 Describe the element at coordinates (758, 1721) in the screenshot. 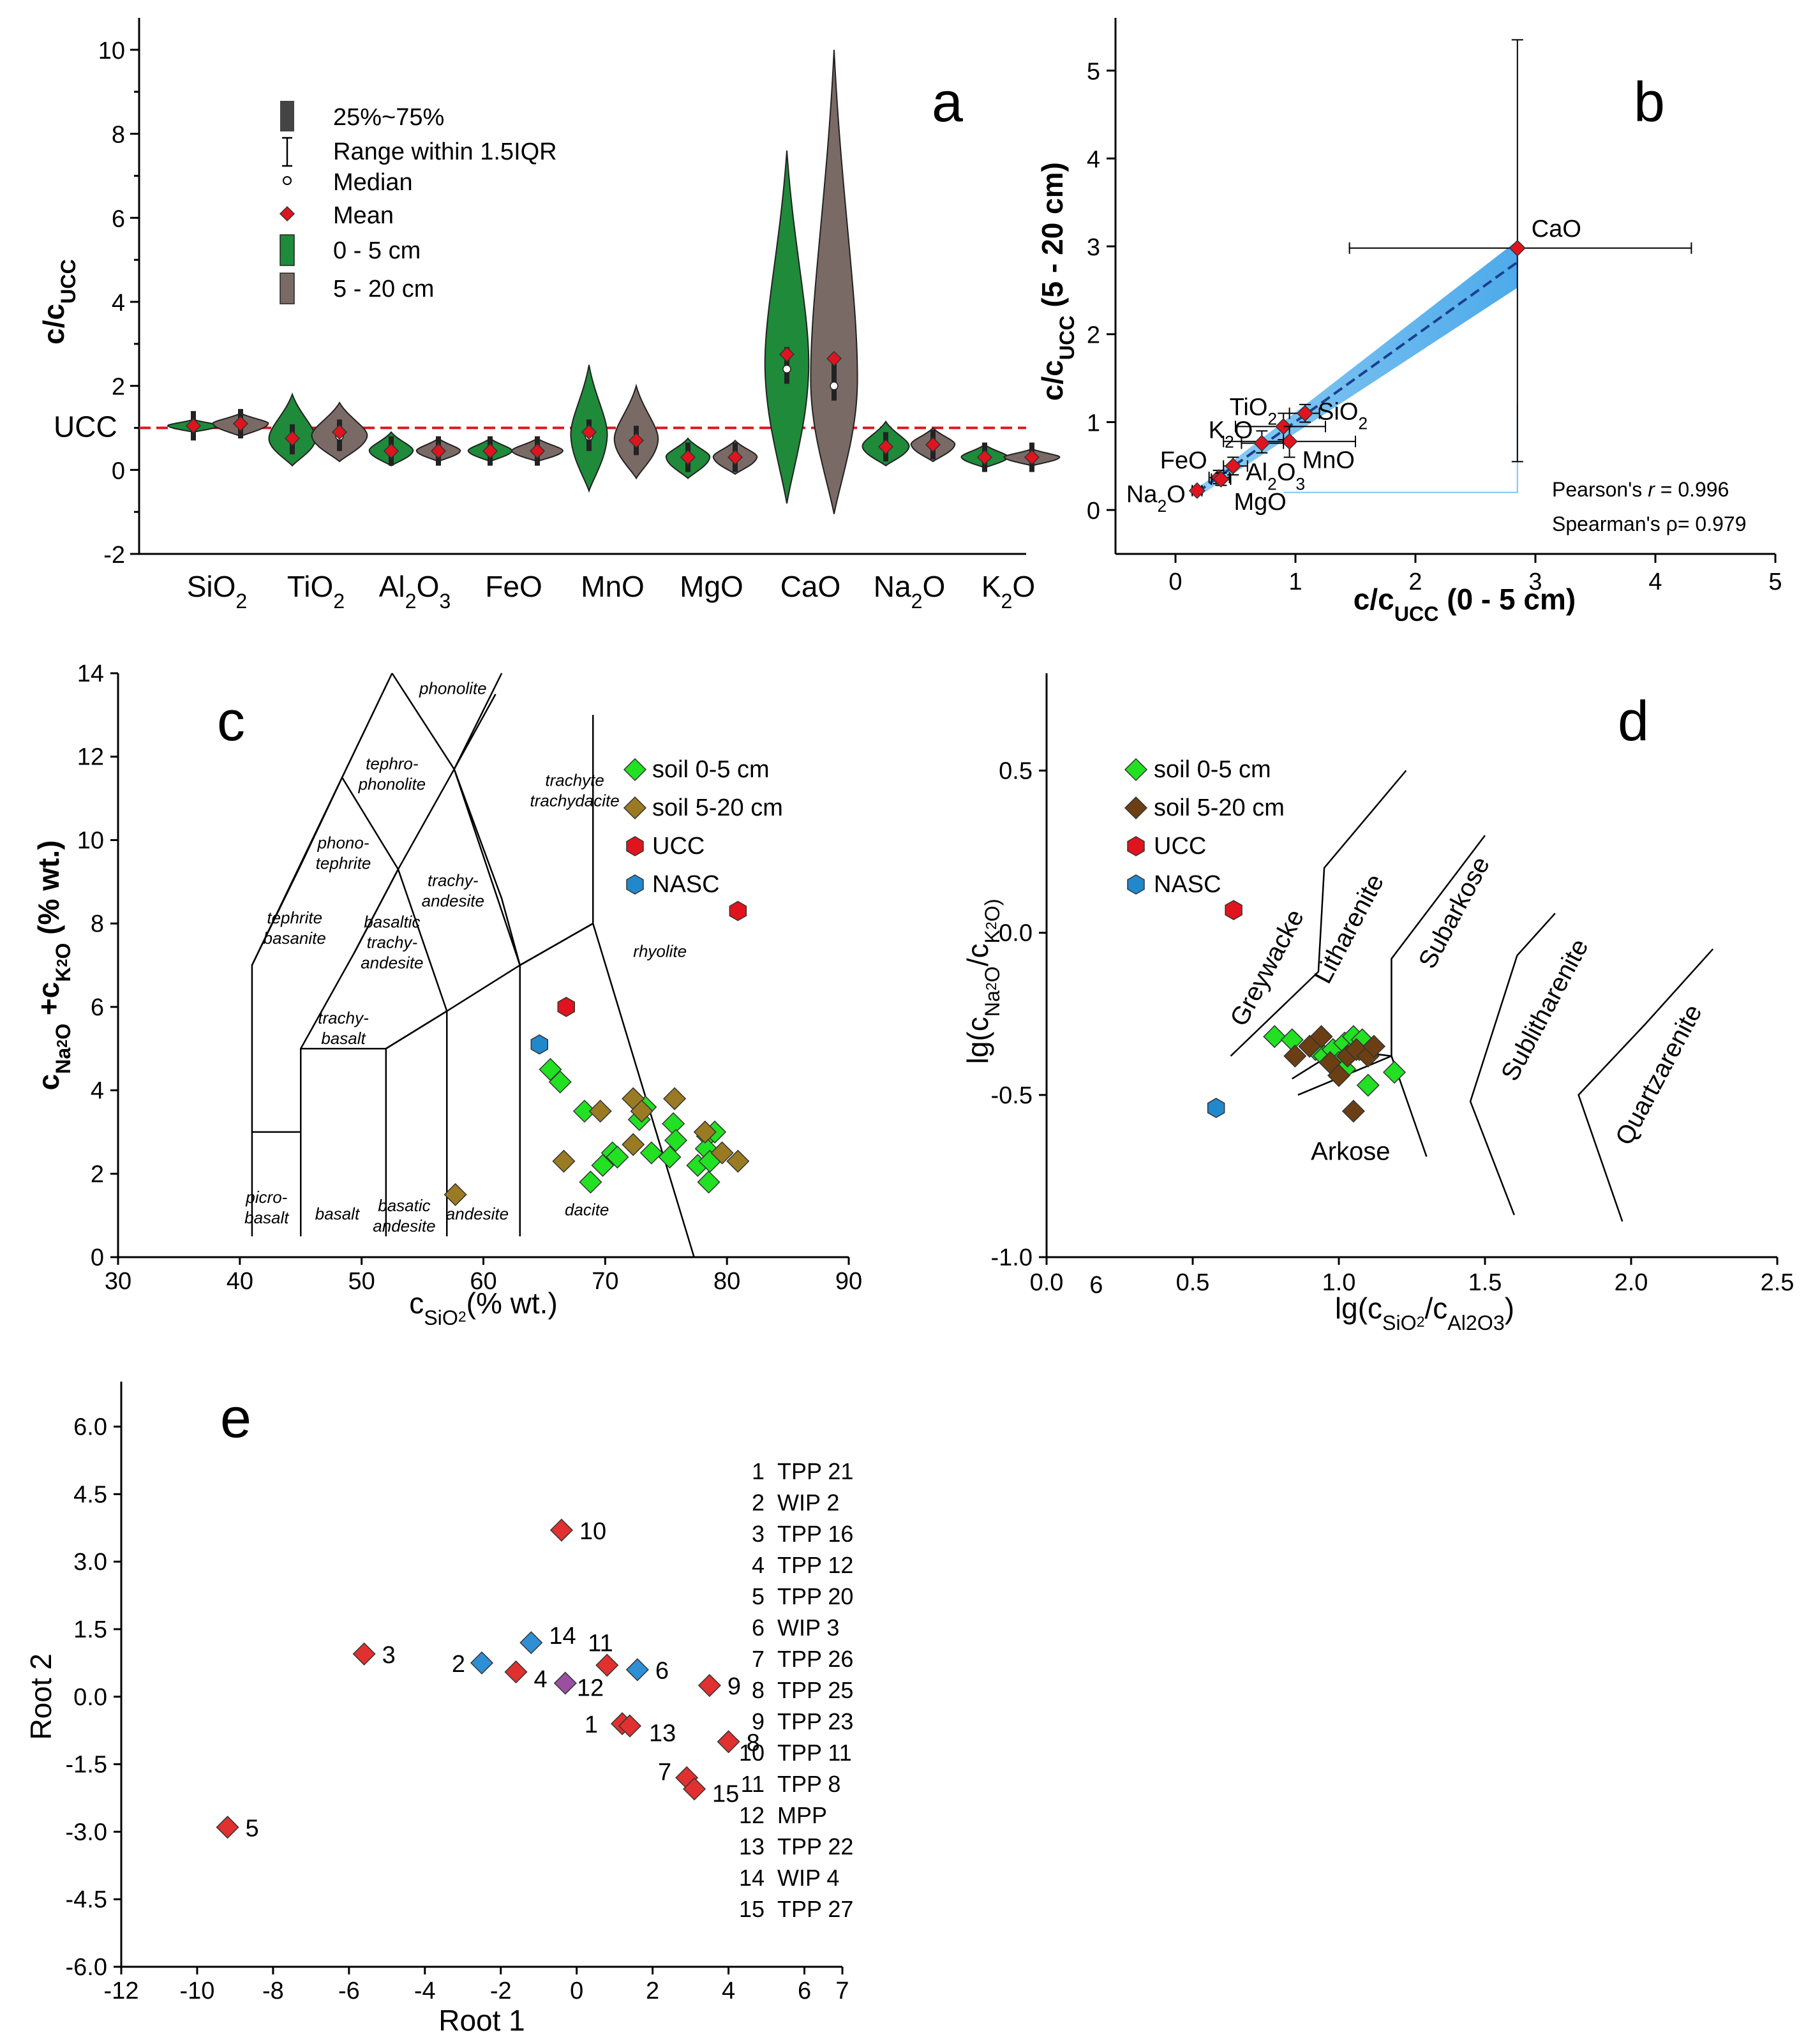

I see `legend-number: 9` at that location.